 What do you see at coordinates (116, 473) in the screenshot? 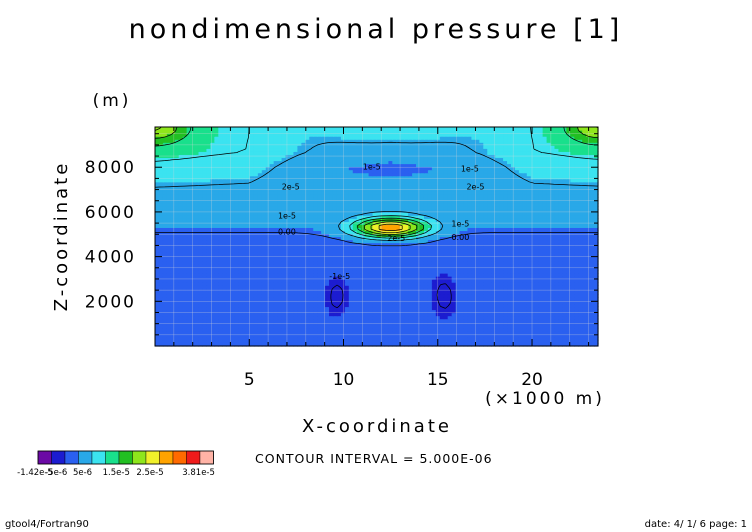
I see `colorbar-label: 1.5e-5` at bounding box center [116, 473].